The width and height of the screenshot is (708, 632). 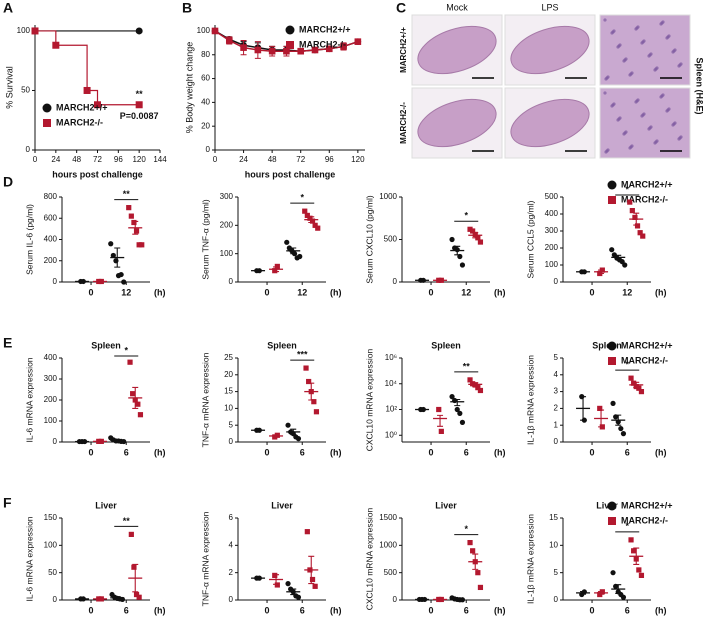 What do you see at coordinates (467, 366) in the screenshot?
I see `significance: **` at bounding box center [467, 366].